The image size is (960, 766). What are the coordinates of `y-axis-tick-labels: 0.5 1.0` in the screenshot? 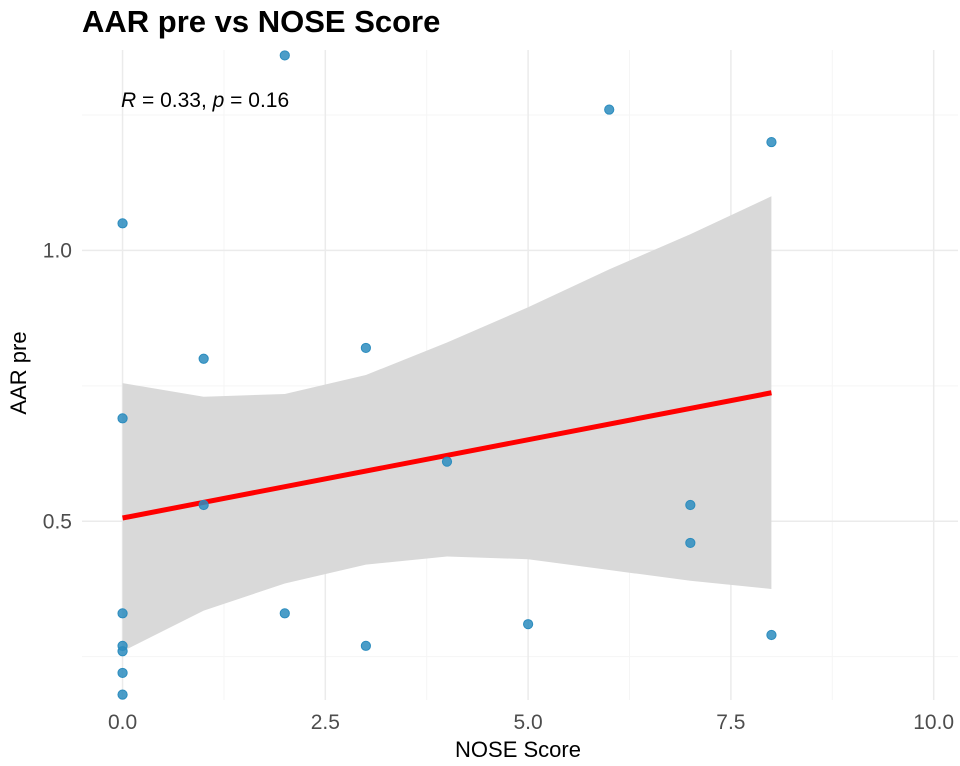 It's located at (57, 386).